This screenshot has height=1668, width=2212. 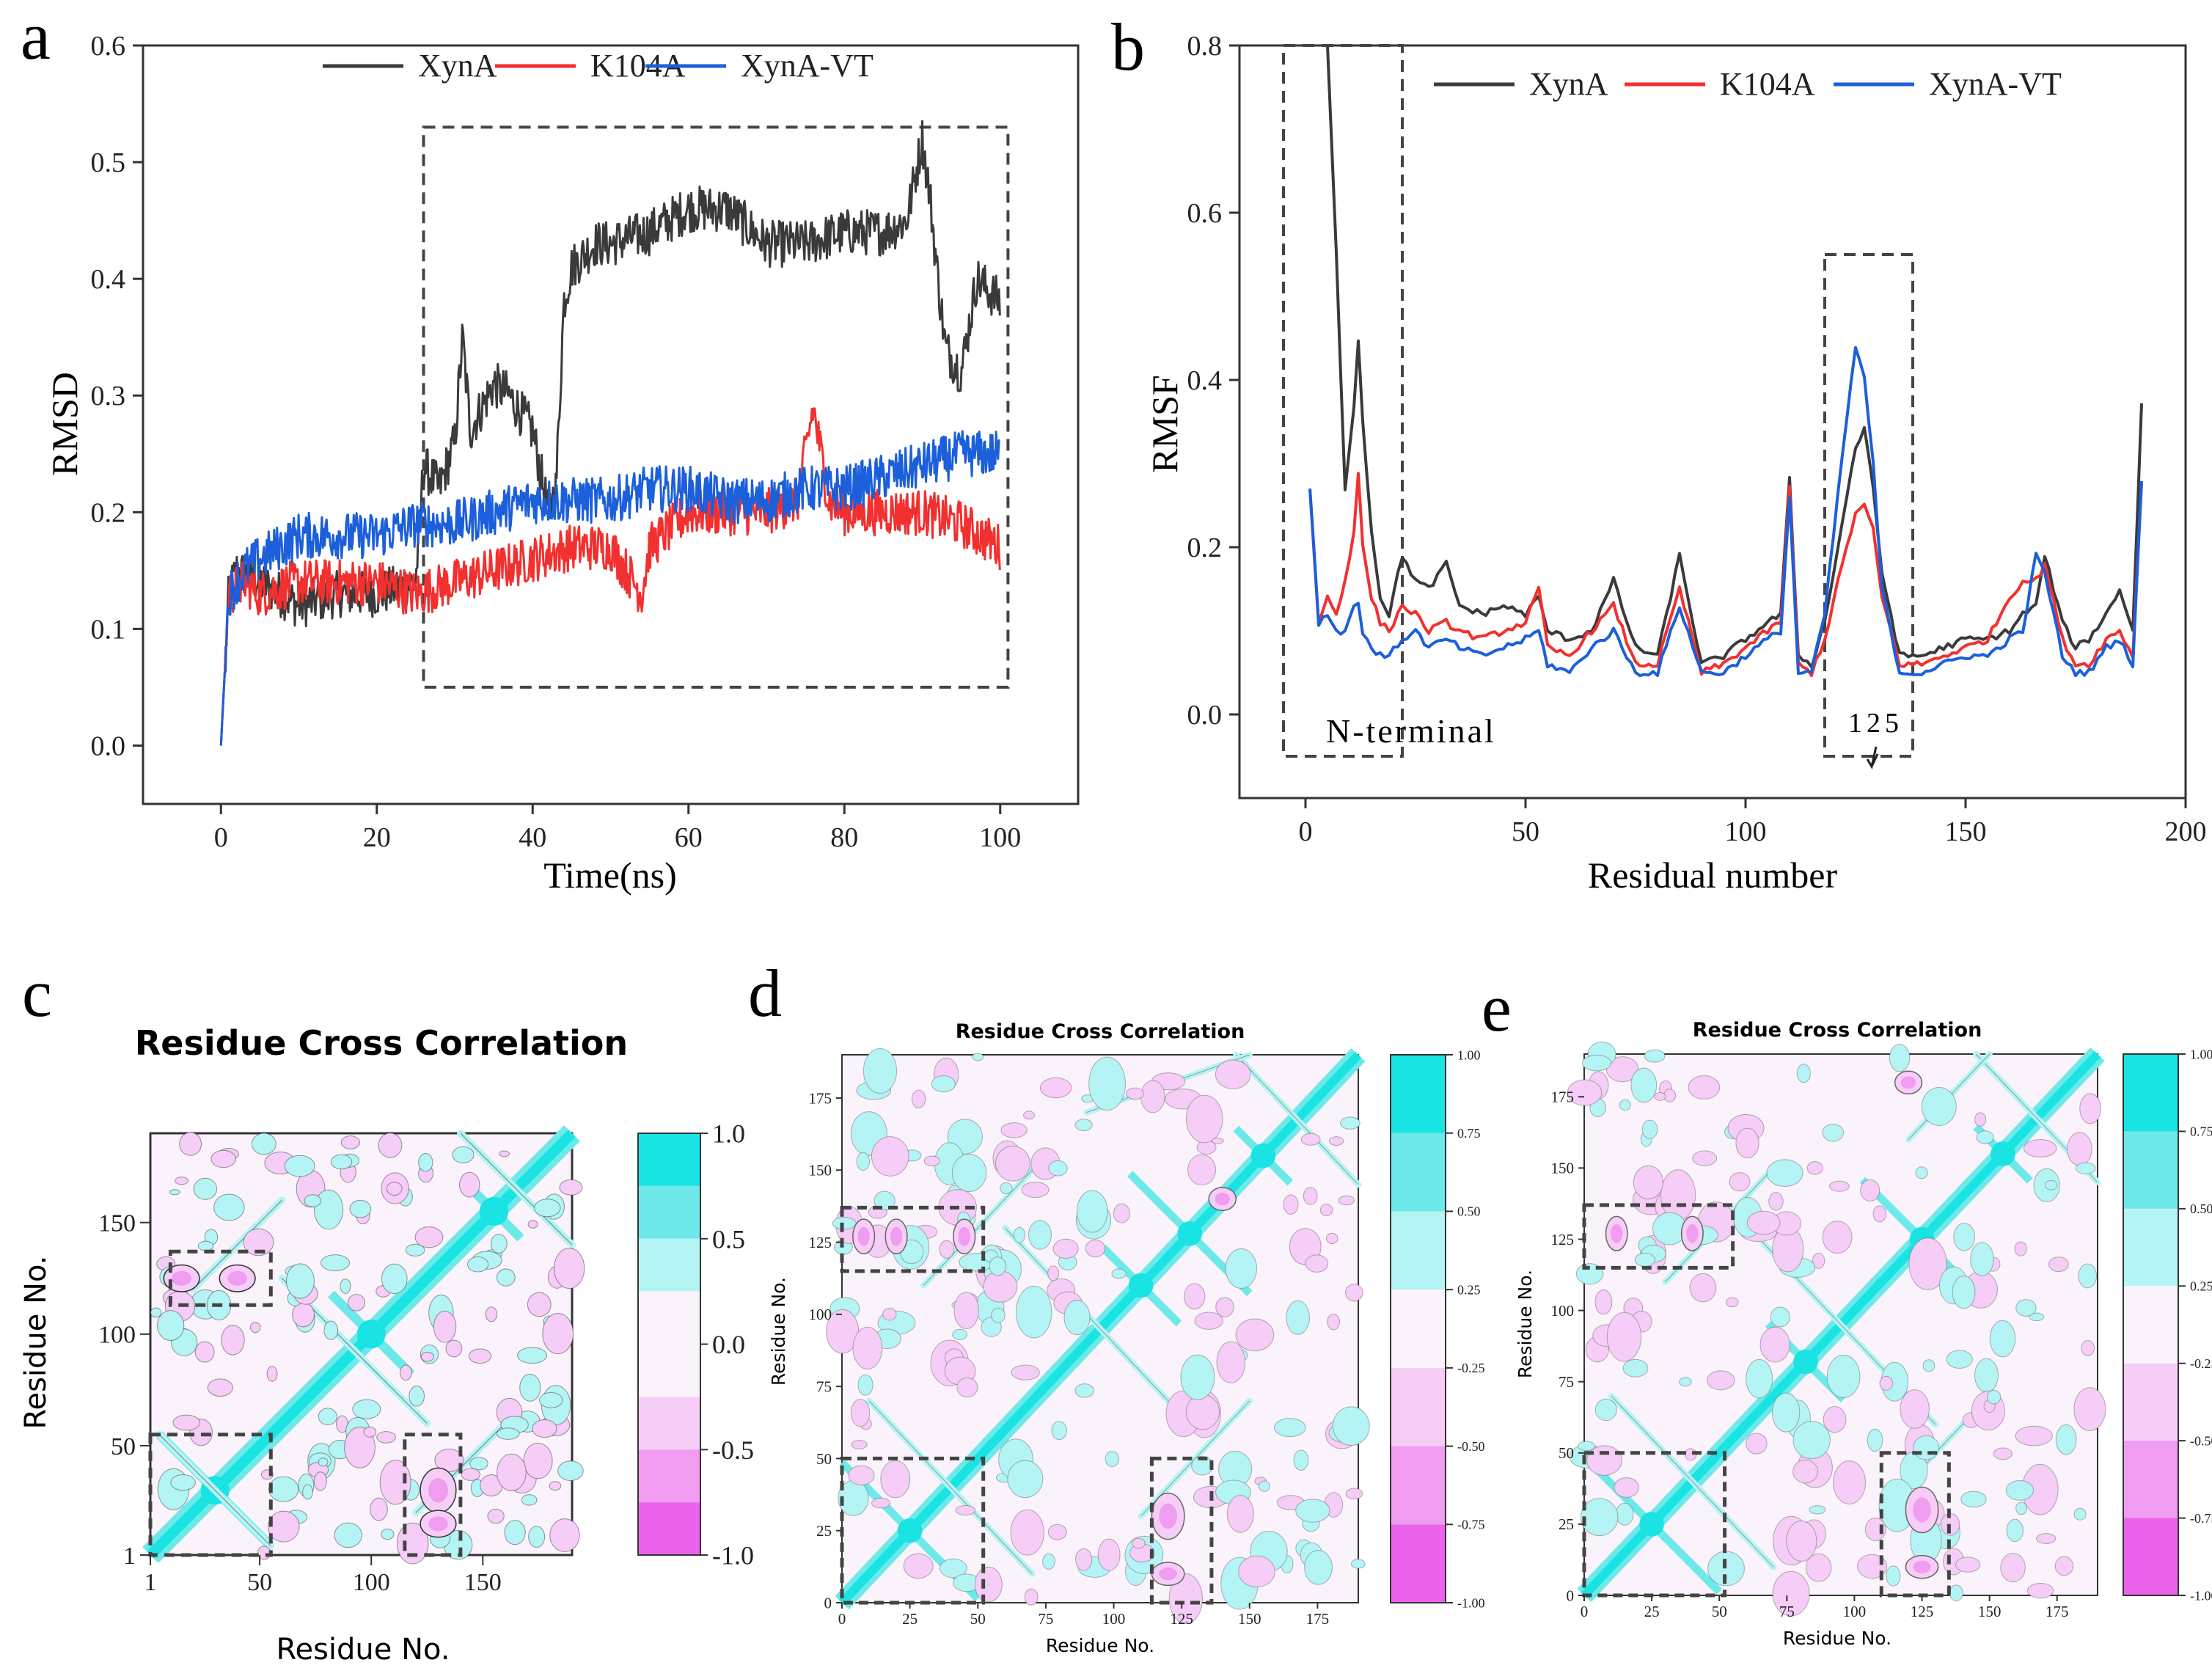 What do you see at coordinates (1471, 1368) in the screenshot?
I see `colorbar-tick-label: -0.25` at bounding box center [1471, 1368].